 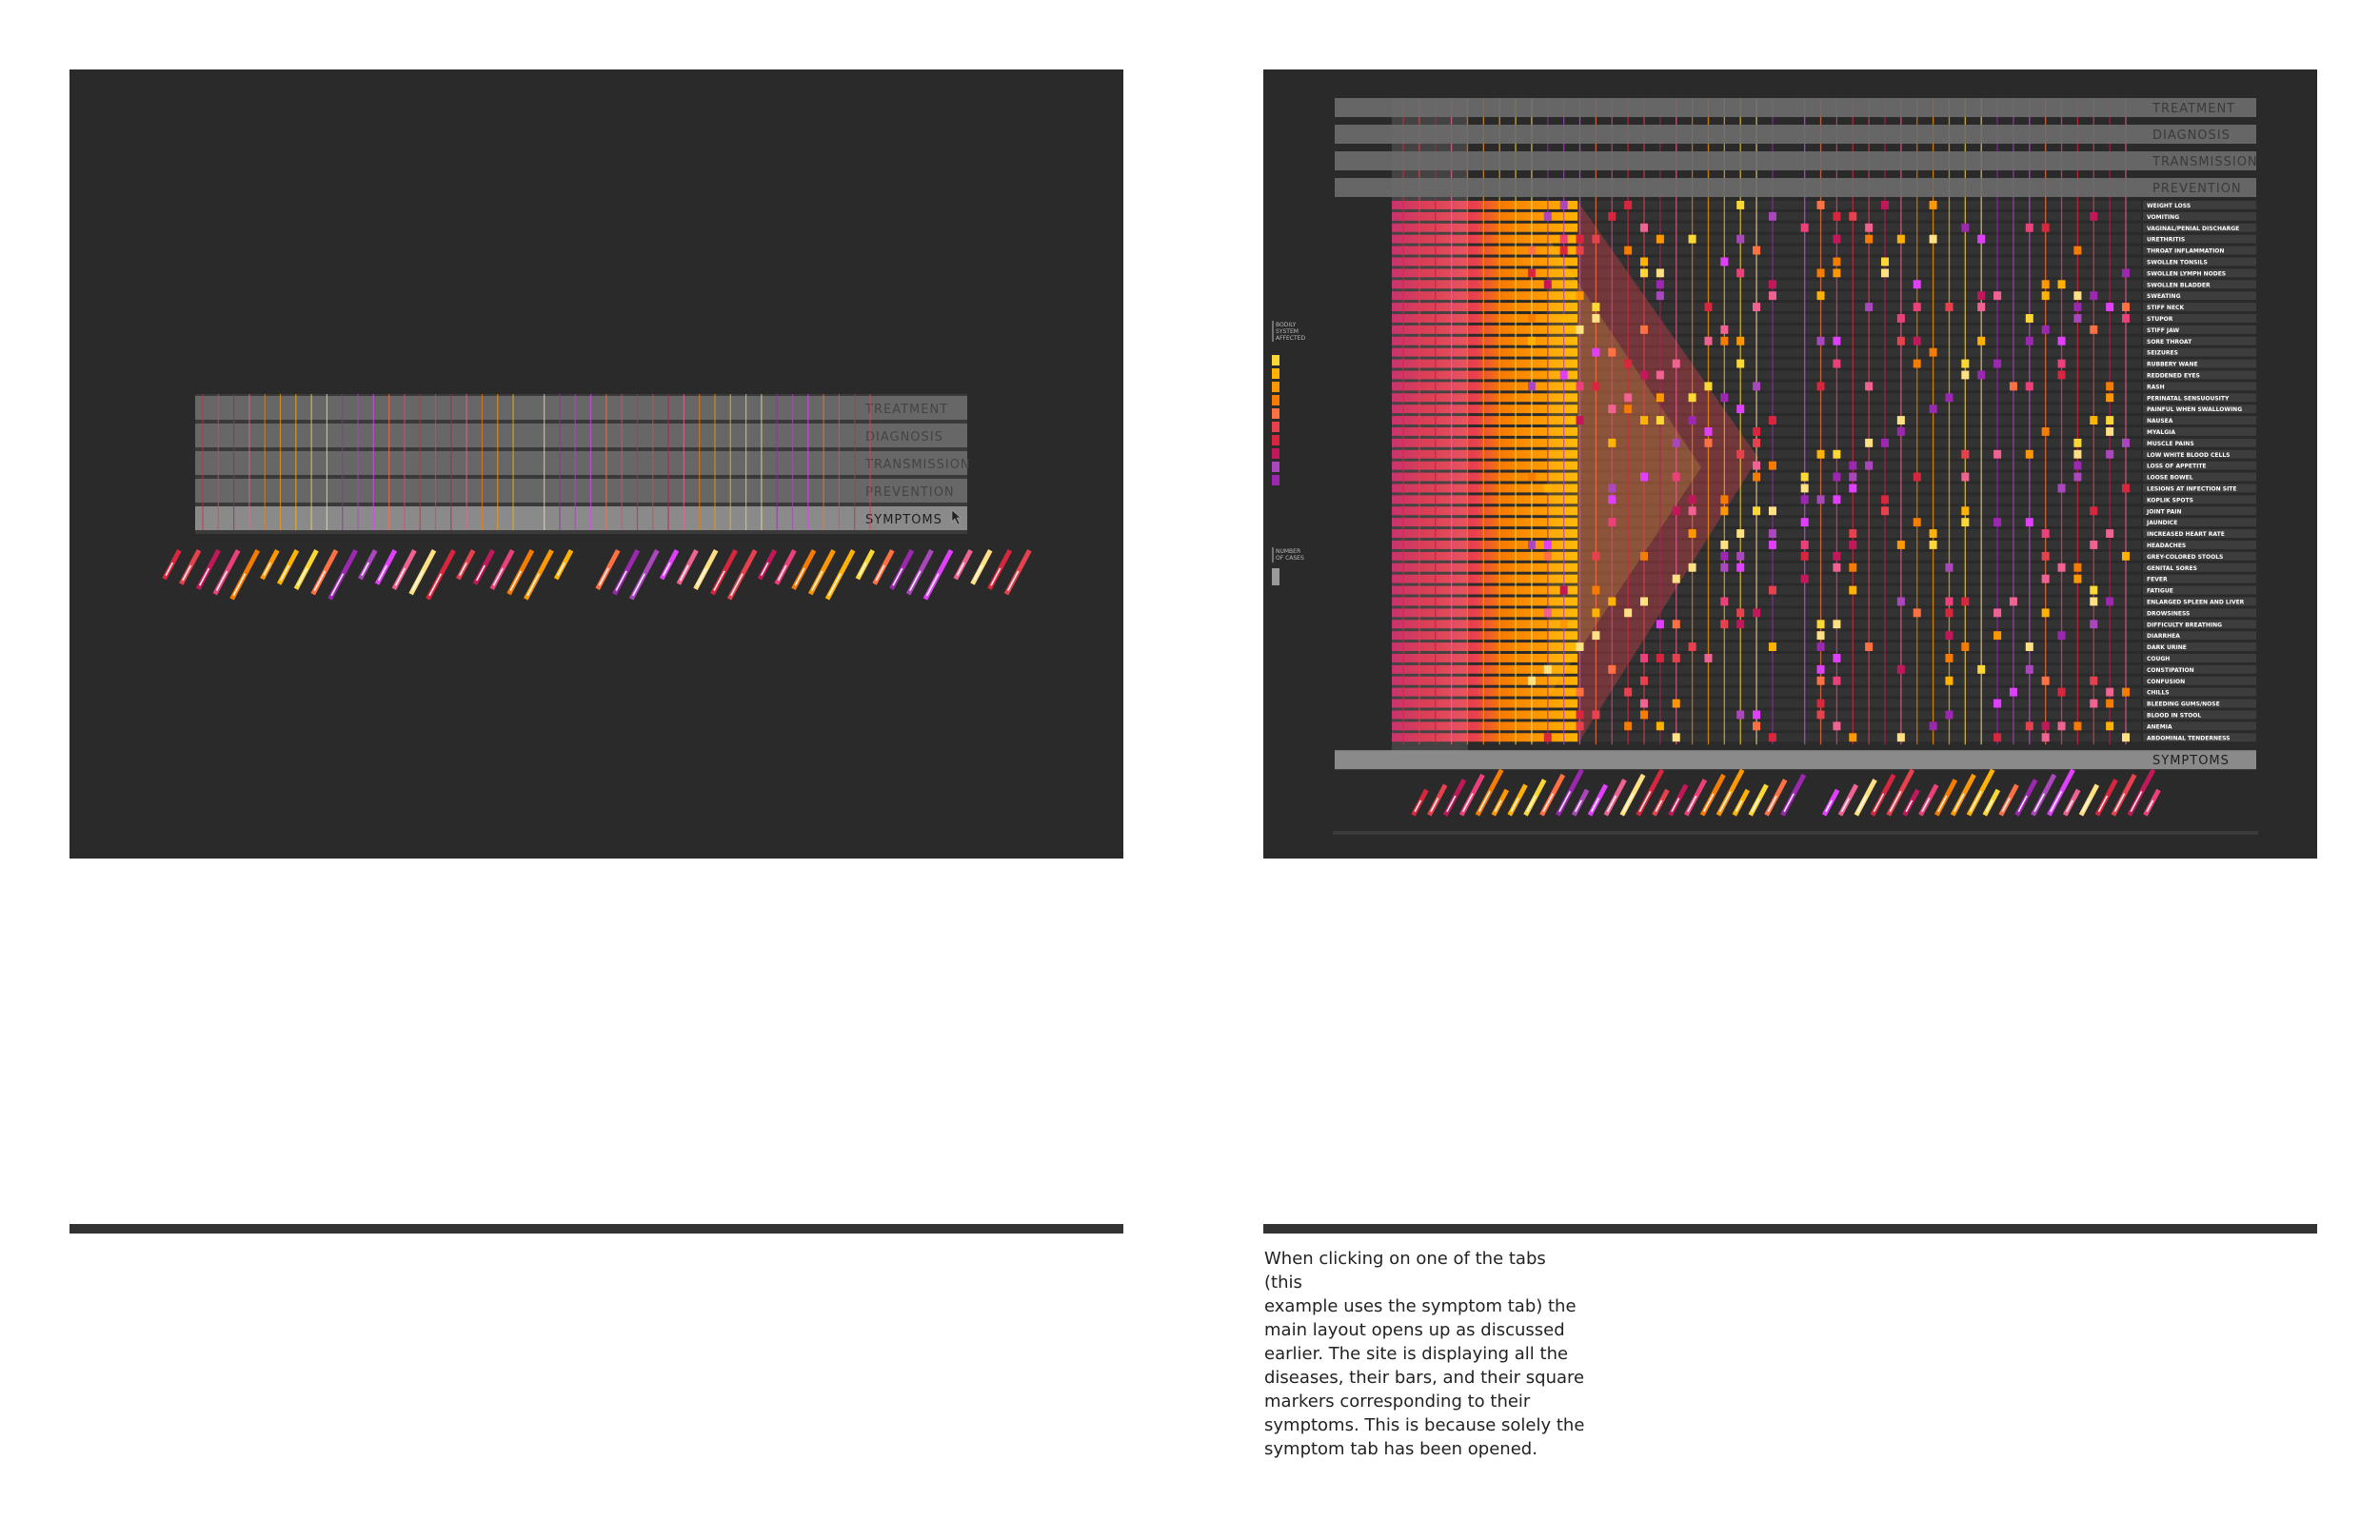 What do you see at coordinates (1795, 134) in the screenshot?
I see `tab-bar-diagnosis` at bounding box center [1795, 134].